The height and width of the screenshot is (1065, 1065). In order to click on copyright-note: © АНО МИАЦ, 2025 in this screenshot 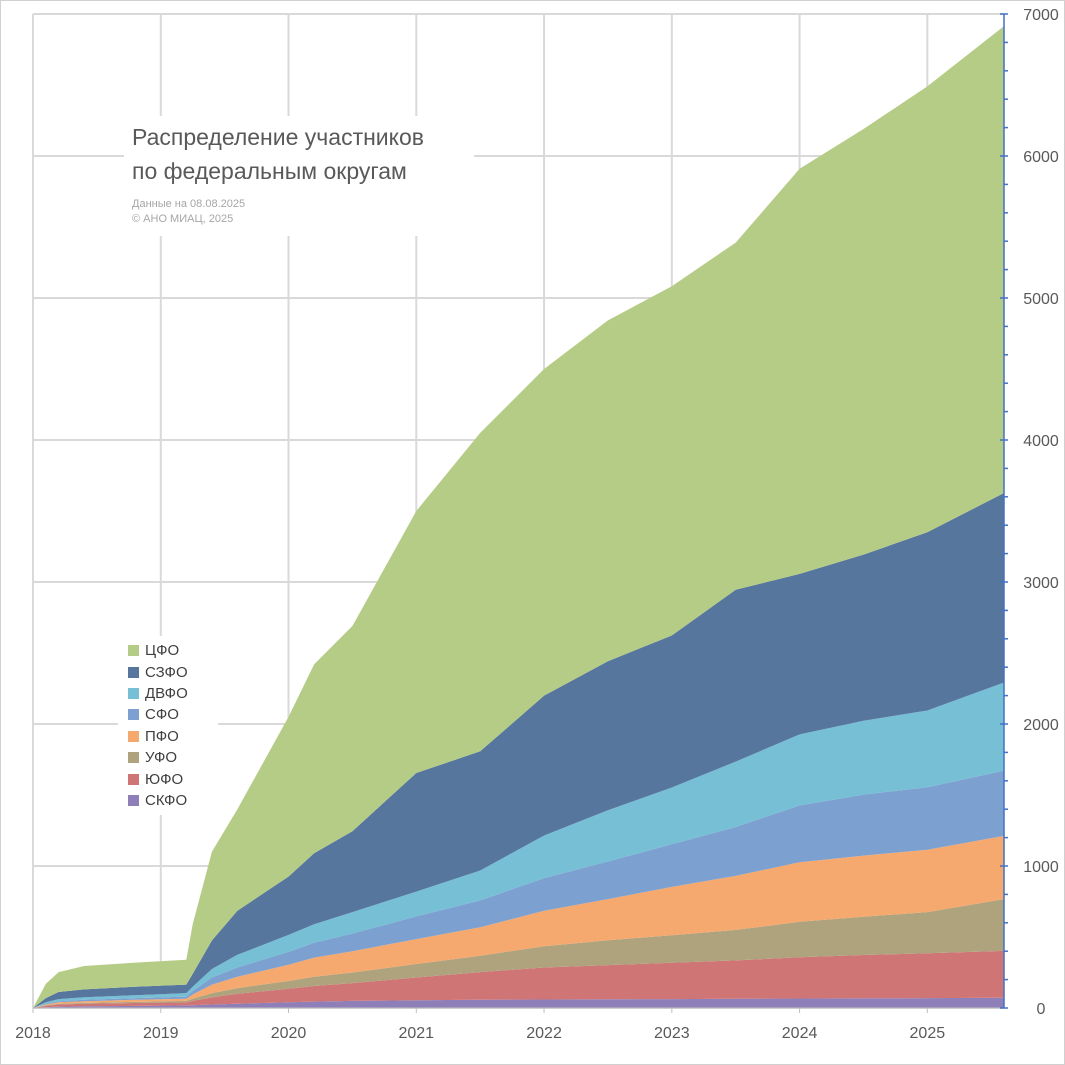, I will do `click(183, 219)`.